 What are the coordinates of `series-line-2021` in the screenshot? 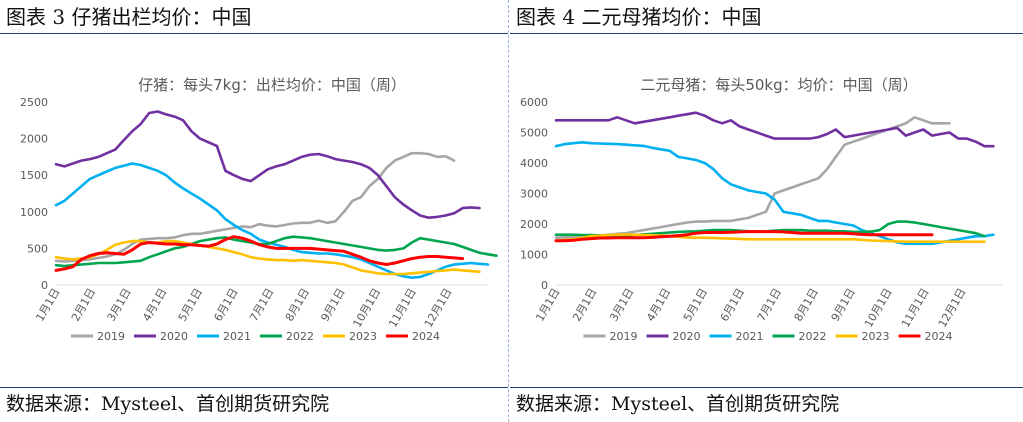 It's located at (774, 193).